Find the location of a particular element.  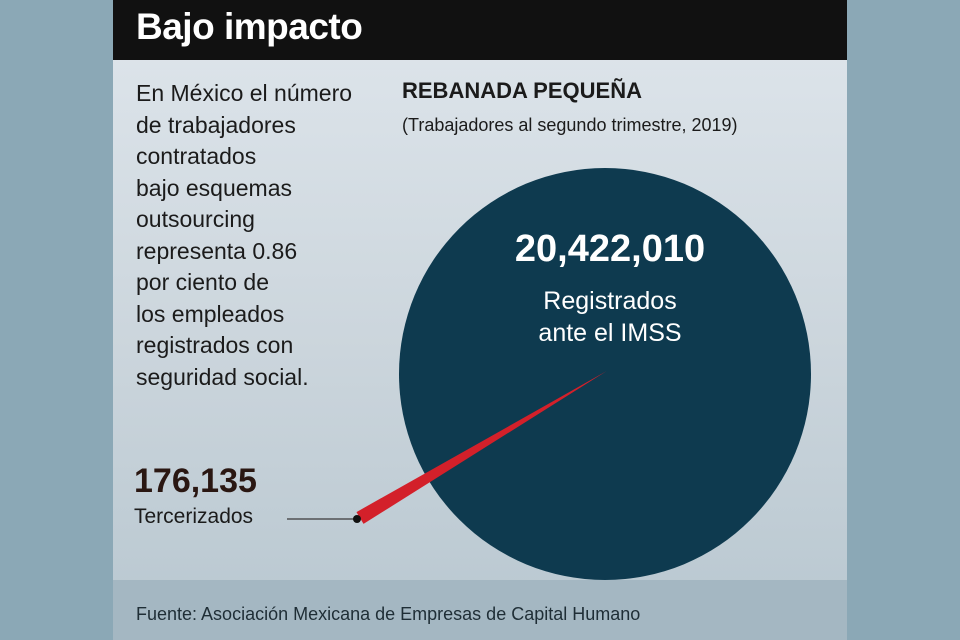

tercerizados-label: Tercerizados is located at coordinates (194, 516).